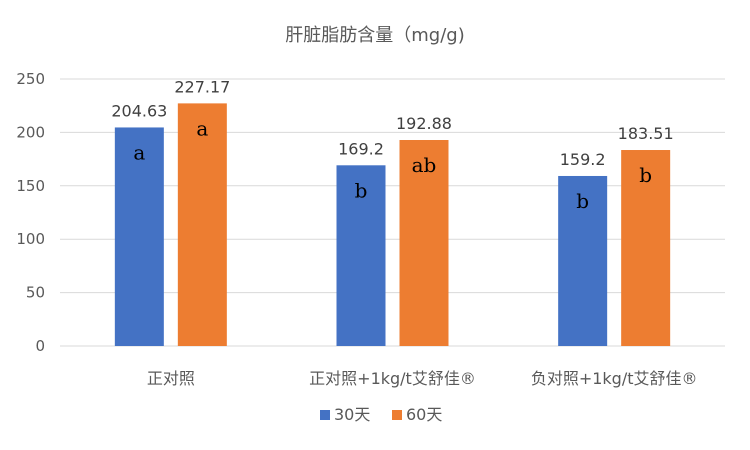 The width and height of the screenshot is (750, 450). Describe the element at coordinates (202, 86) in the screenshot. I see `data-label: 227.17` at that location.